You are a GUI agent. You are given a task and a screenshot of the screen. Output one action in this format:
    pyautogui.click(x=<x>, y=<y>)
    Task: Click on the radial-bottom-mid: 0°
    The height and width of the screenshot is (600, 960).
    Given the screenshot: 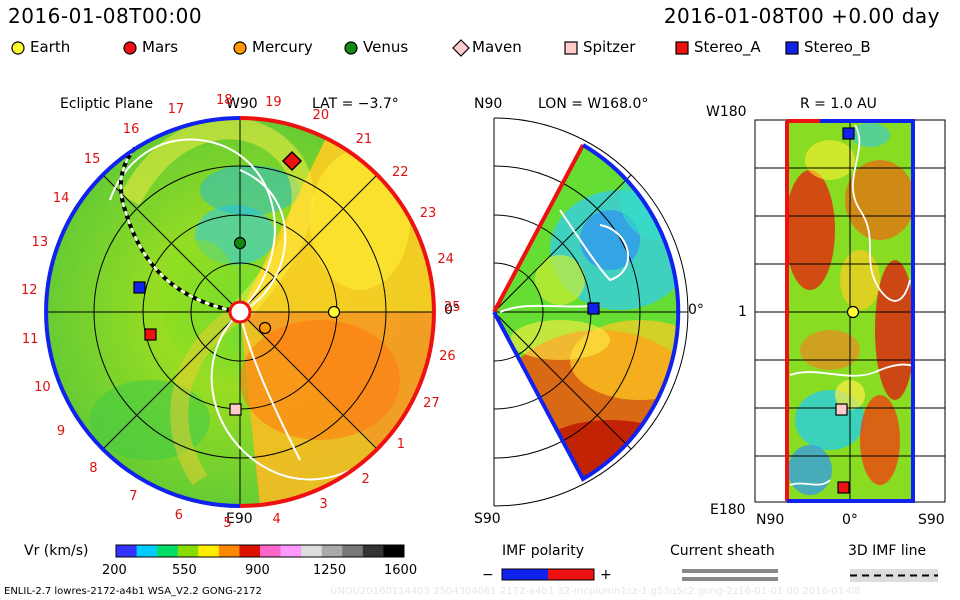 What is the action you would take?
    pyautogui.click(x=850, y=520)
    